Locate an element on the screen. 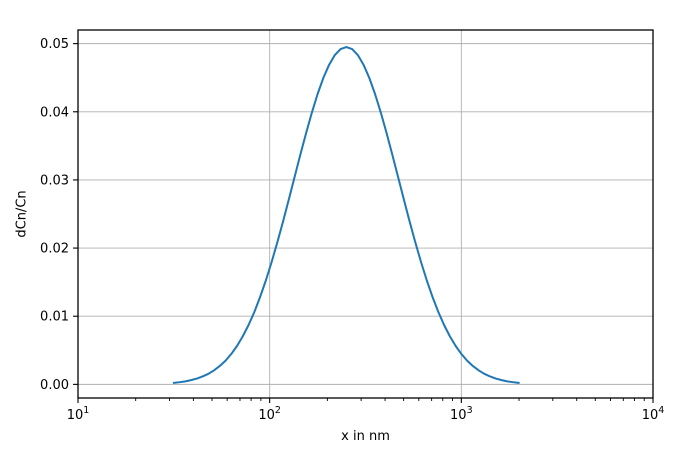  y-tick-label: 0.01 is located at coordinates (54, 317).